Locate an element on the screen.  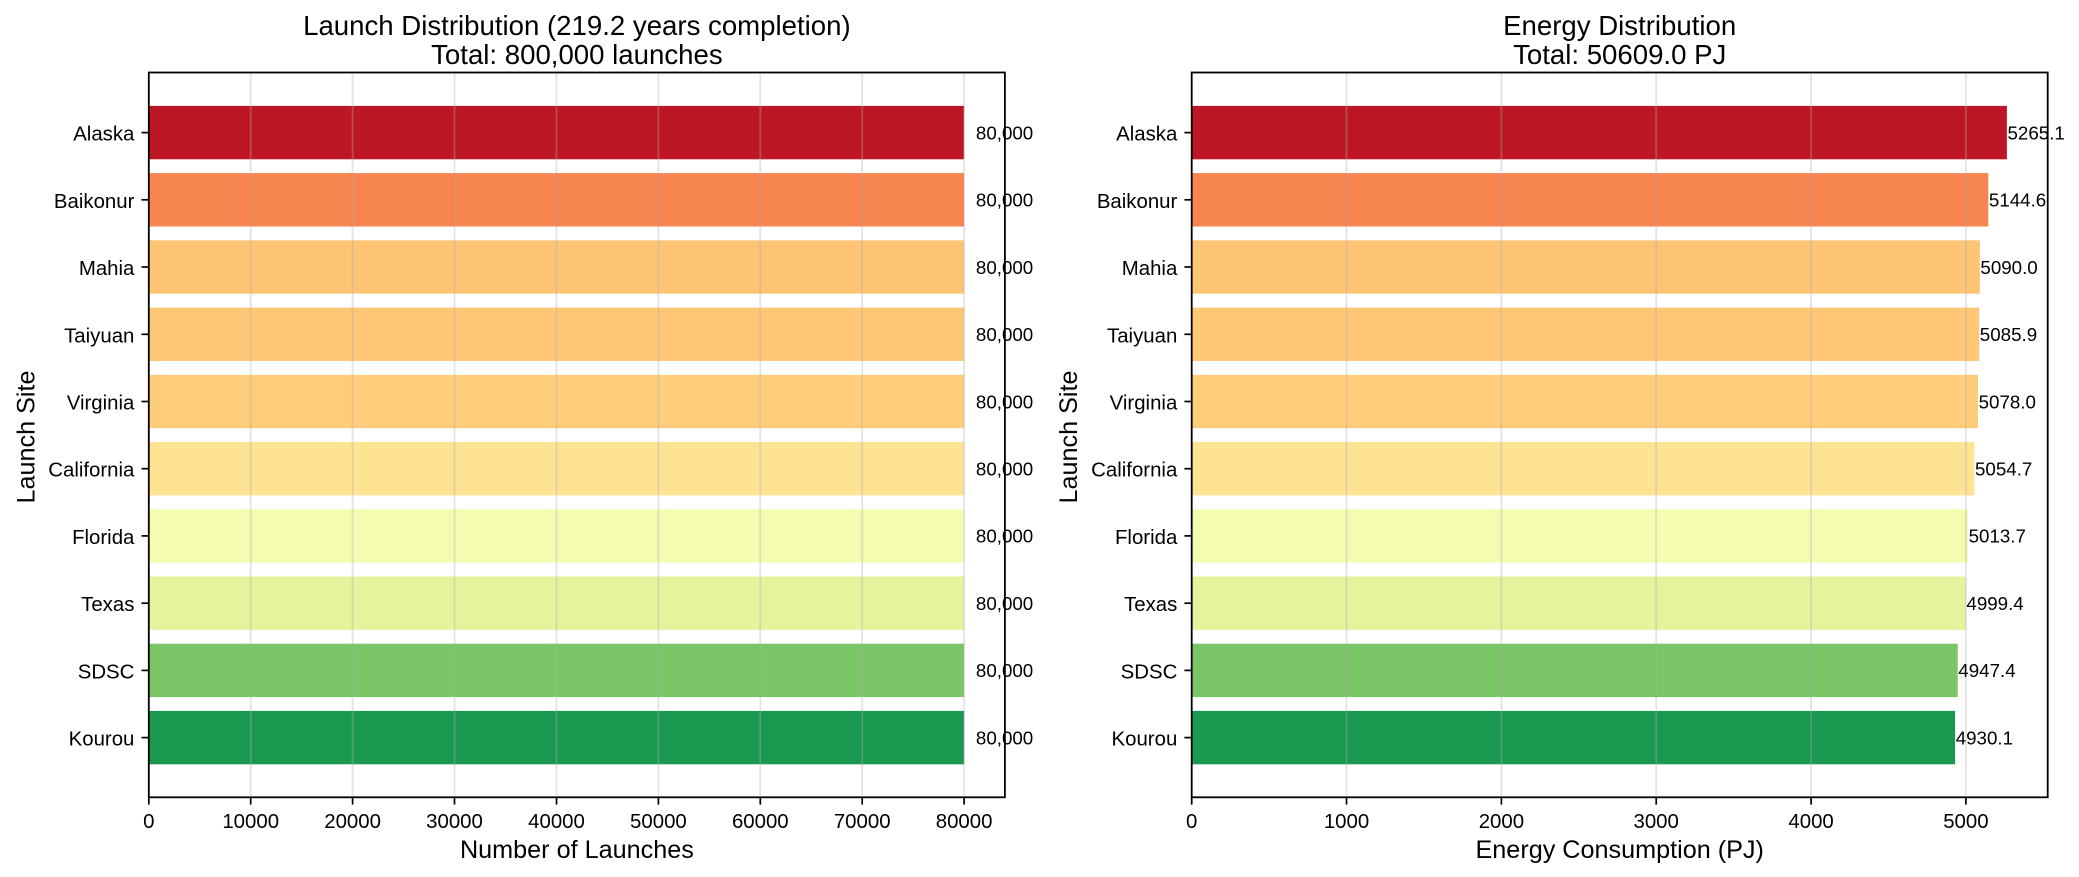
svg-text: 2000 is located at coordinates (1501, 822).